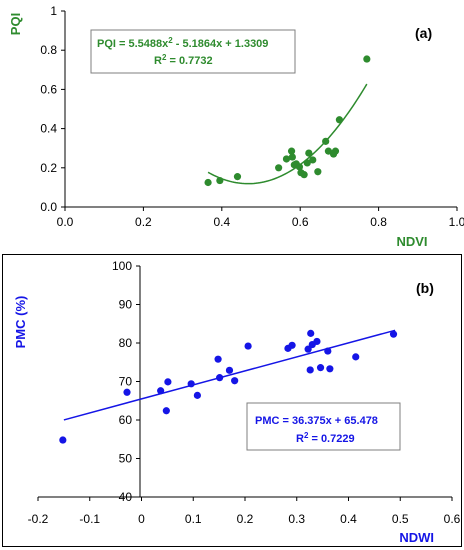 The width and height of the screenshot is (464, 550). I want to click on panel-b-equation: PMC = 36.375x + 65.478, so click(316, 421).